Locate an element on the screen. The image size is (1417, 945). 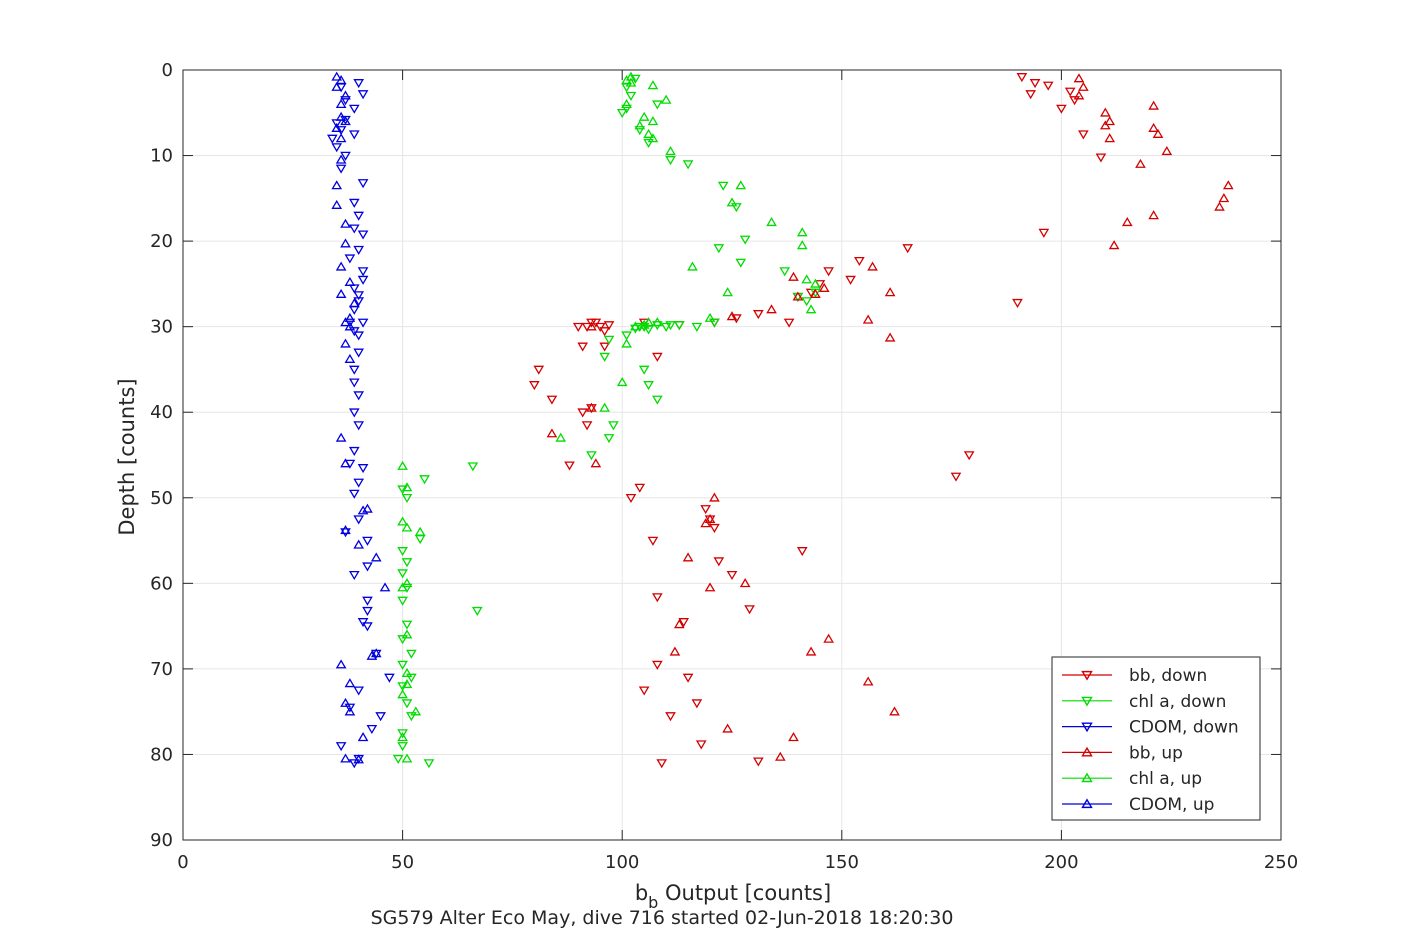
y-tick-label: 60 is located at coordinates (161, 583).